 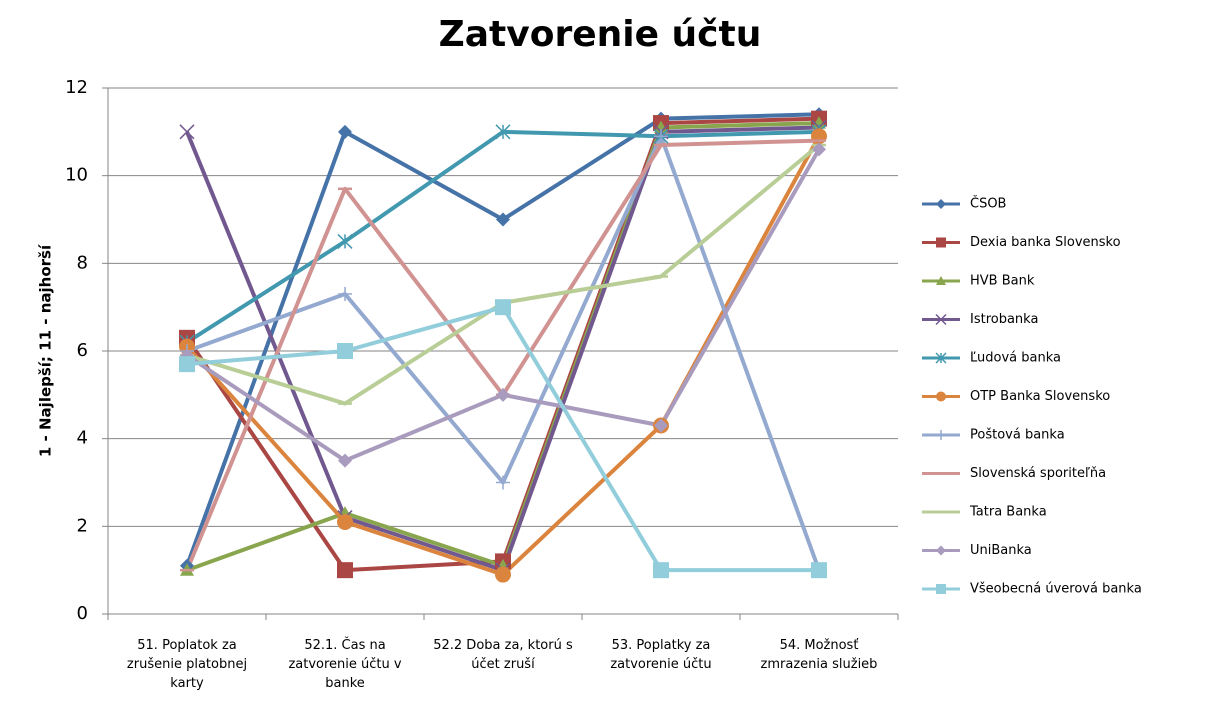 What do you see at coordinates (1017, 435) in the screenshot?
I see `legend-label: Poštová banka` at bounding box center [1017, 435].